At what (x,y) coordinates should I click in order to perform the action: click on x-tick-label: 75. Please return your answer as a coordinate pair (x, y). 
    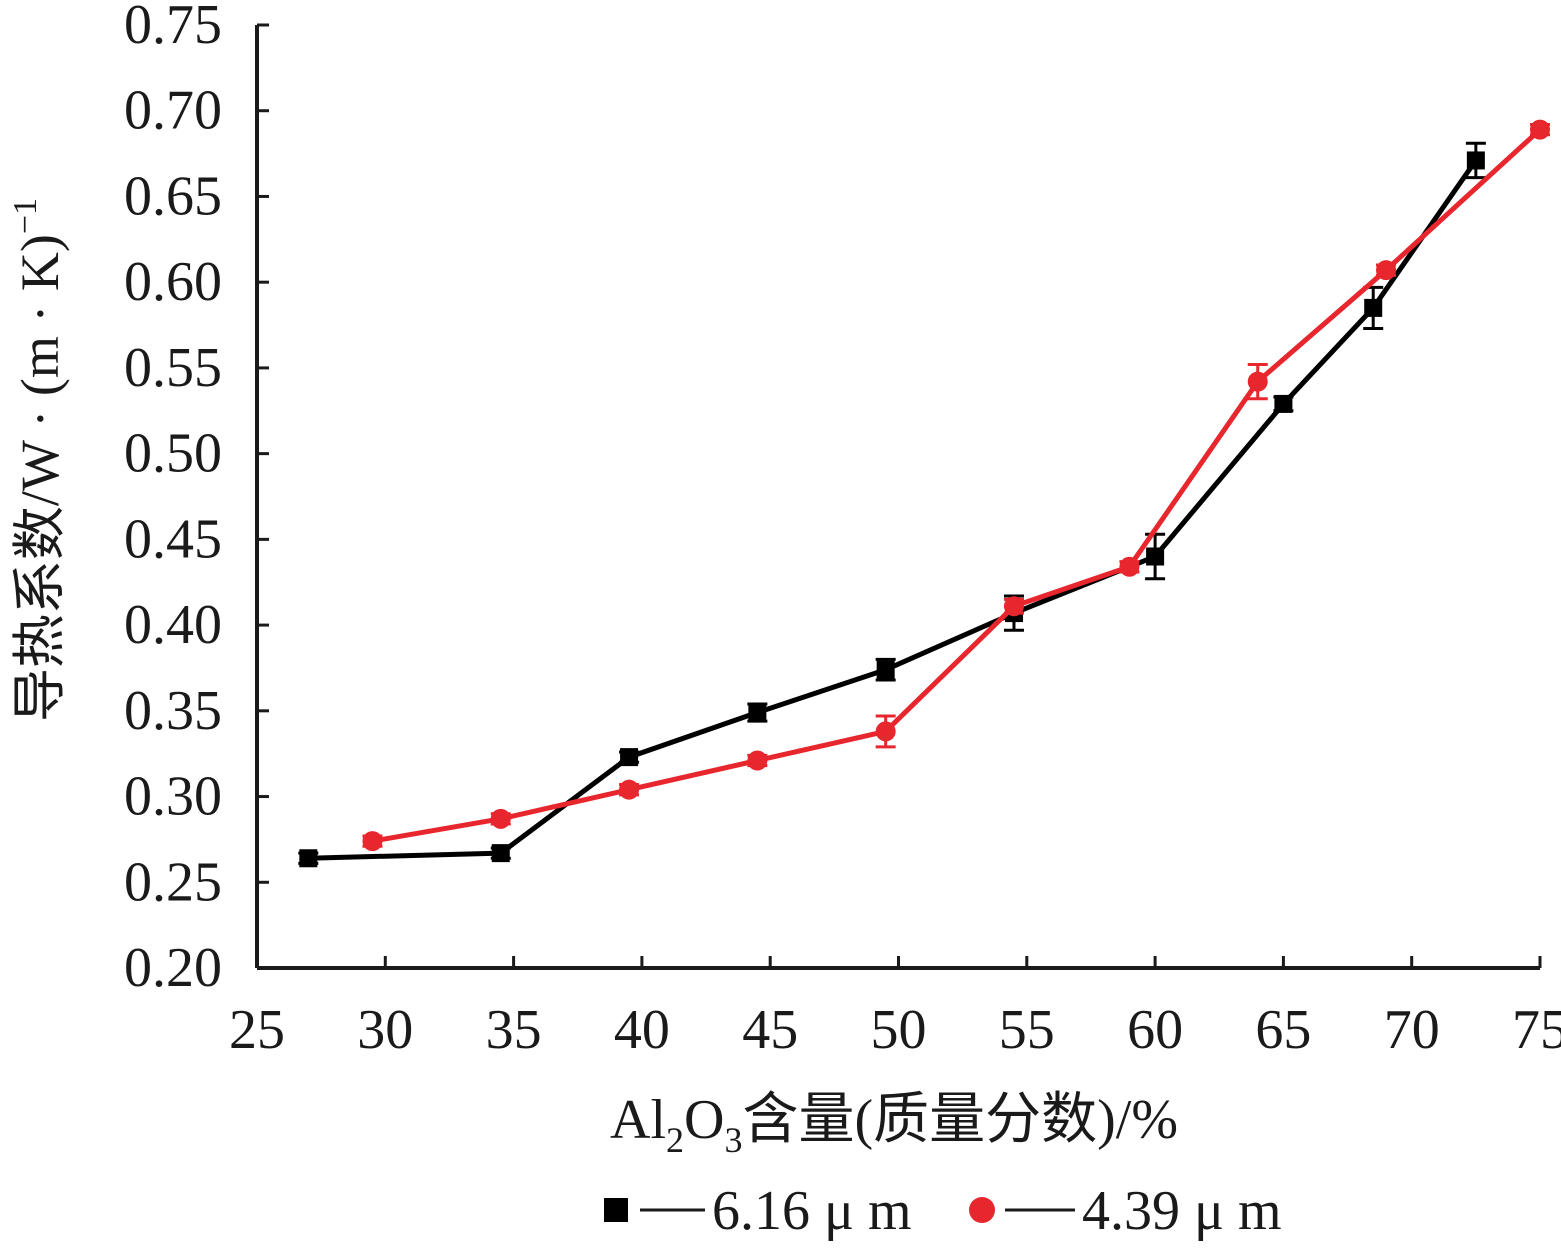
    Looking at the image, I should click on (1536, 1030).